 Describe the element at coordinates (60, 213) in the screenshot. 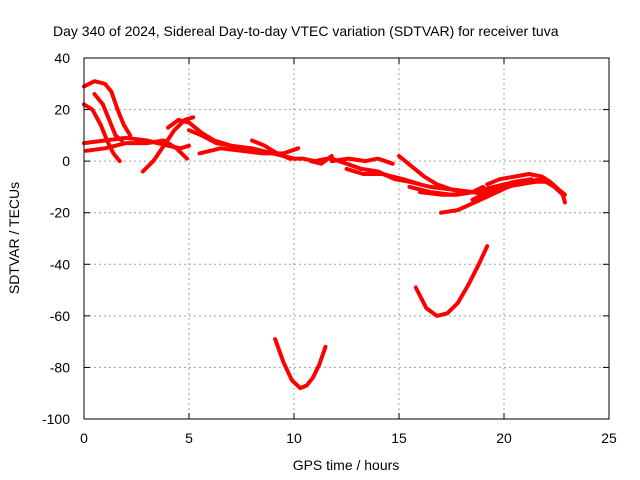

I see `y-tick-label: -20` at that location.